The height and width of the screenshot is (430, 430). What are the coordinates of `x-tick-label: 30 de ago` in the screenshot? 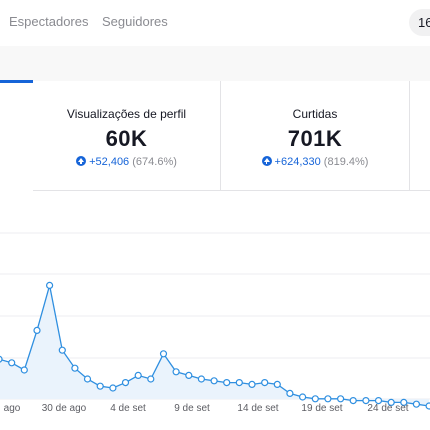 It's located at (64, 408).